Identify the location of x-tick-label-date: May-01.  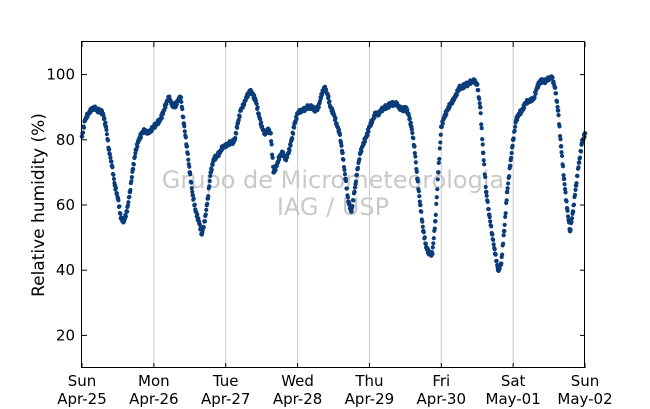
(513, 399).